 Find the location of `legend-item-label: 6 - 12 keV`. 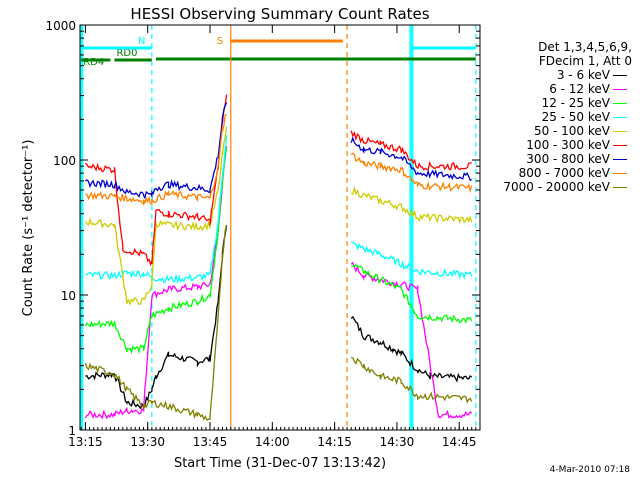

legend-item-label: 6 - 12 keV is located at coordinates (579, 89).